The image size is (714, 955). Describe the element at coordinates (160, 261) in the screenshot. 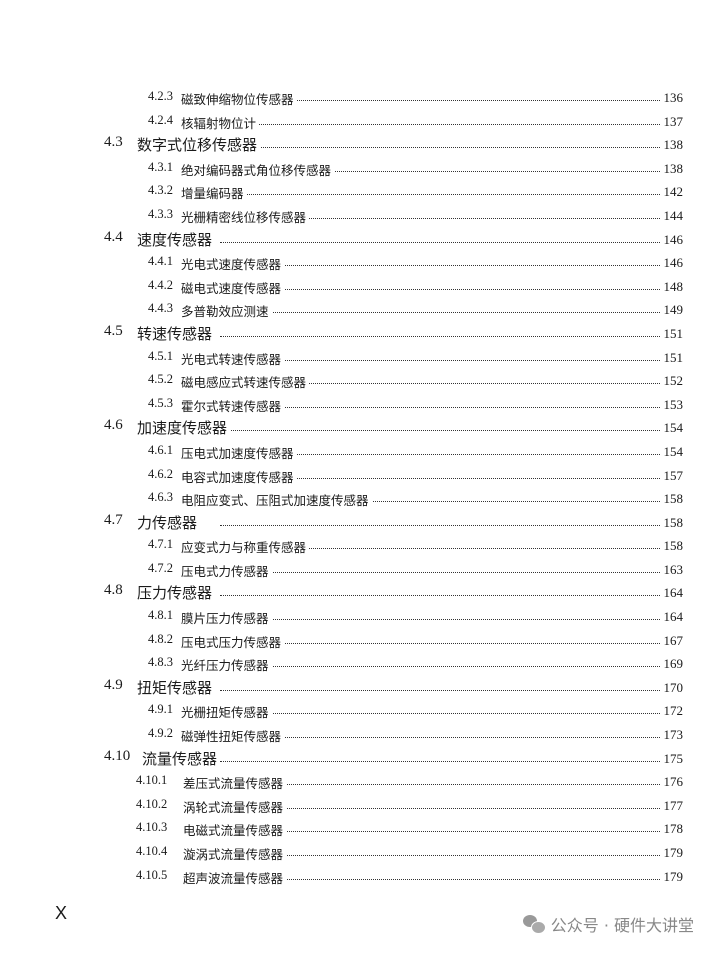

I see `section-number: 4.4.1` at that location.